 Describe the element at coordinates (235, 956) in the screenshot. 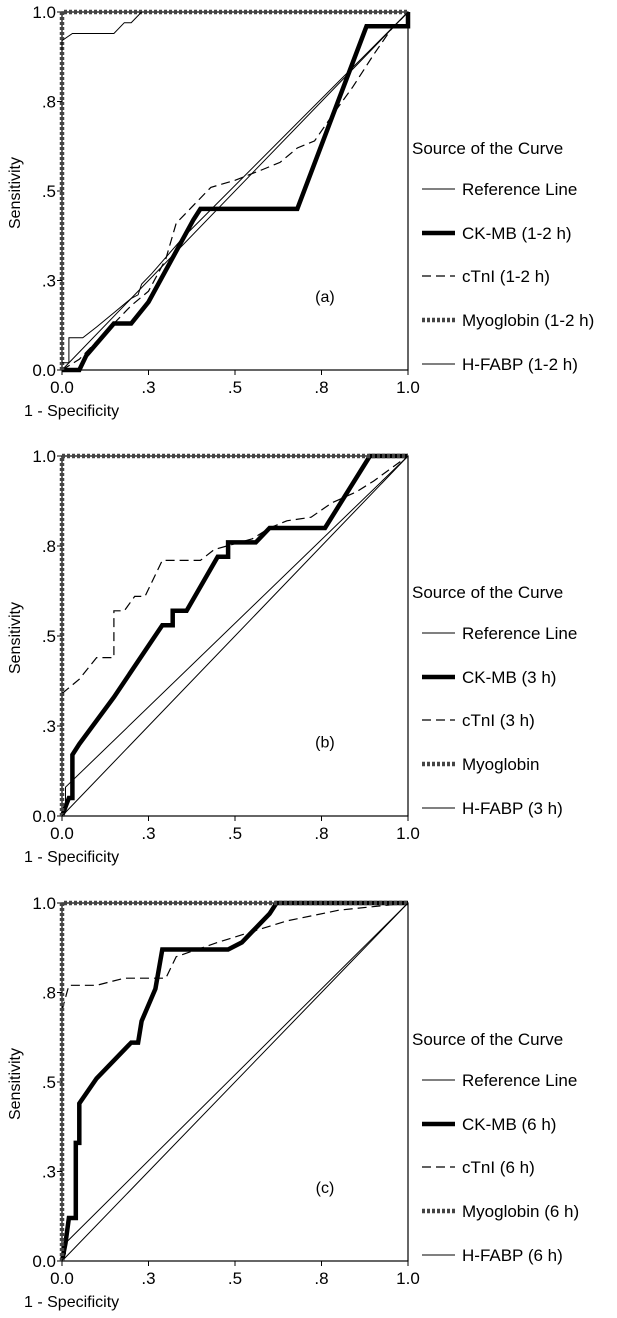

I see `series-line-ctni-6-h` at that location.